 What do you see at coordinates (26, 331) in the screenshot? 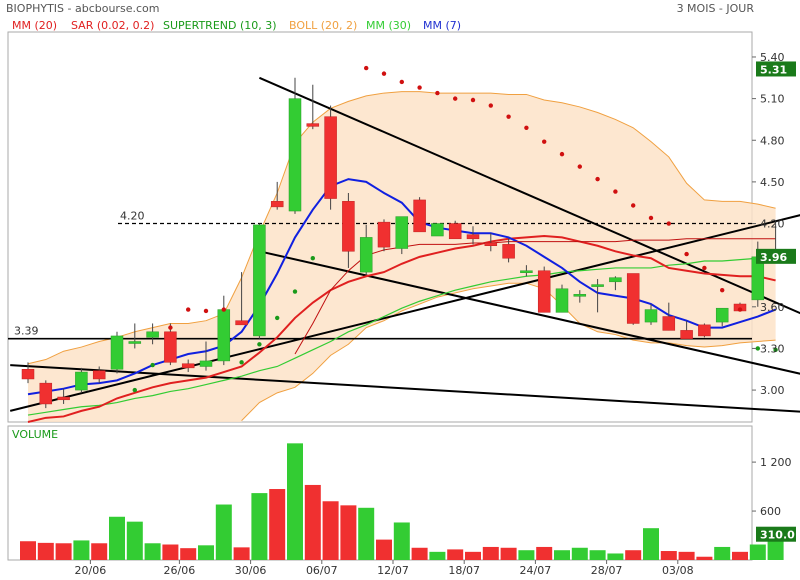
I see `ref-line-label-2: 3.39` at bounding box center [26, 331].